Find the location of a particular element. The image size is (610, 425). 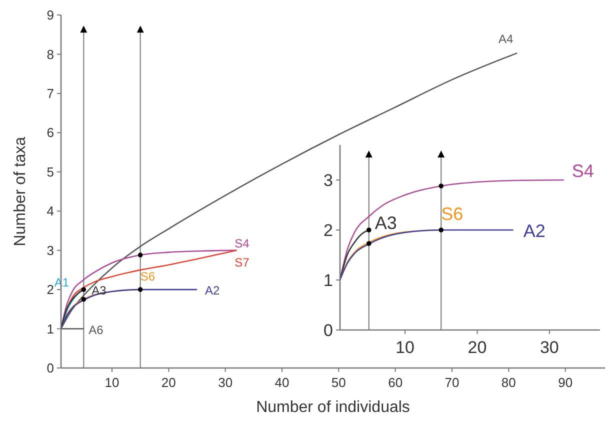

x-tick-label: 70 is located at coordinates (452, 382).